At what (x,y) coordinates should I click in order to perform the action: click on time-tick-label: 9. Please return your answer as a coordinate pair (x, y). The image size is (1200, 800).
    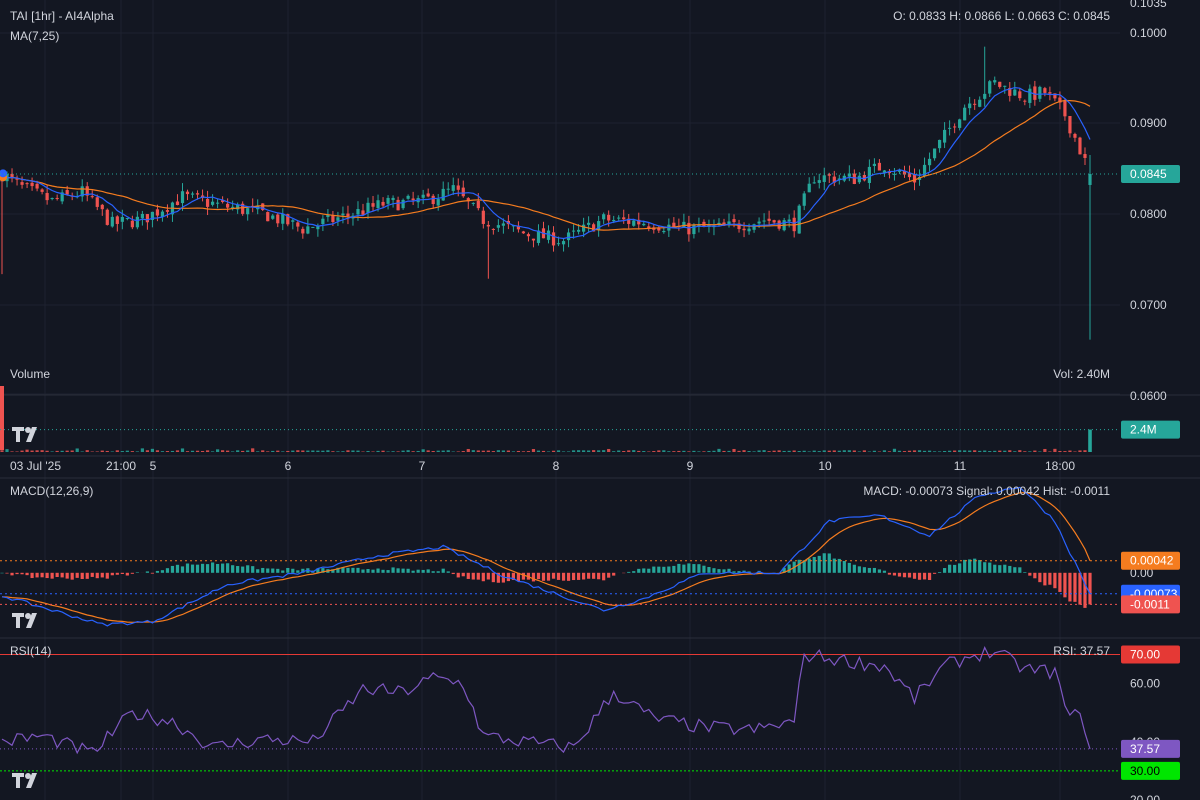
    Looking at the image, I should click on (690, 466).